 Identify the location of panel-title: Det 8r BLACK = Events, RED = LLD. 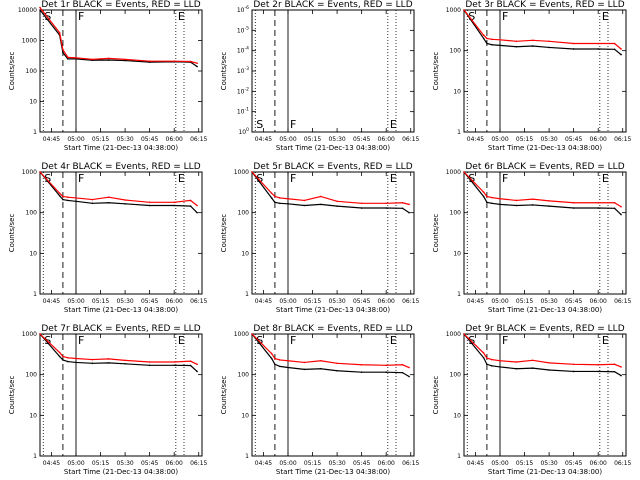
(332, 329).